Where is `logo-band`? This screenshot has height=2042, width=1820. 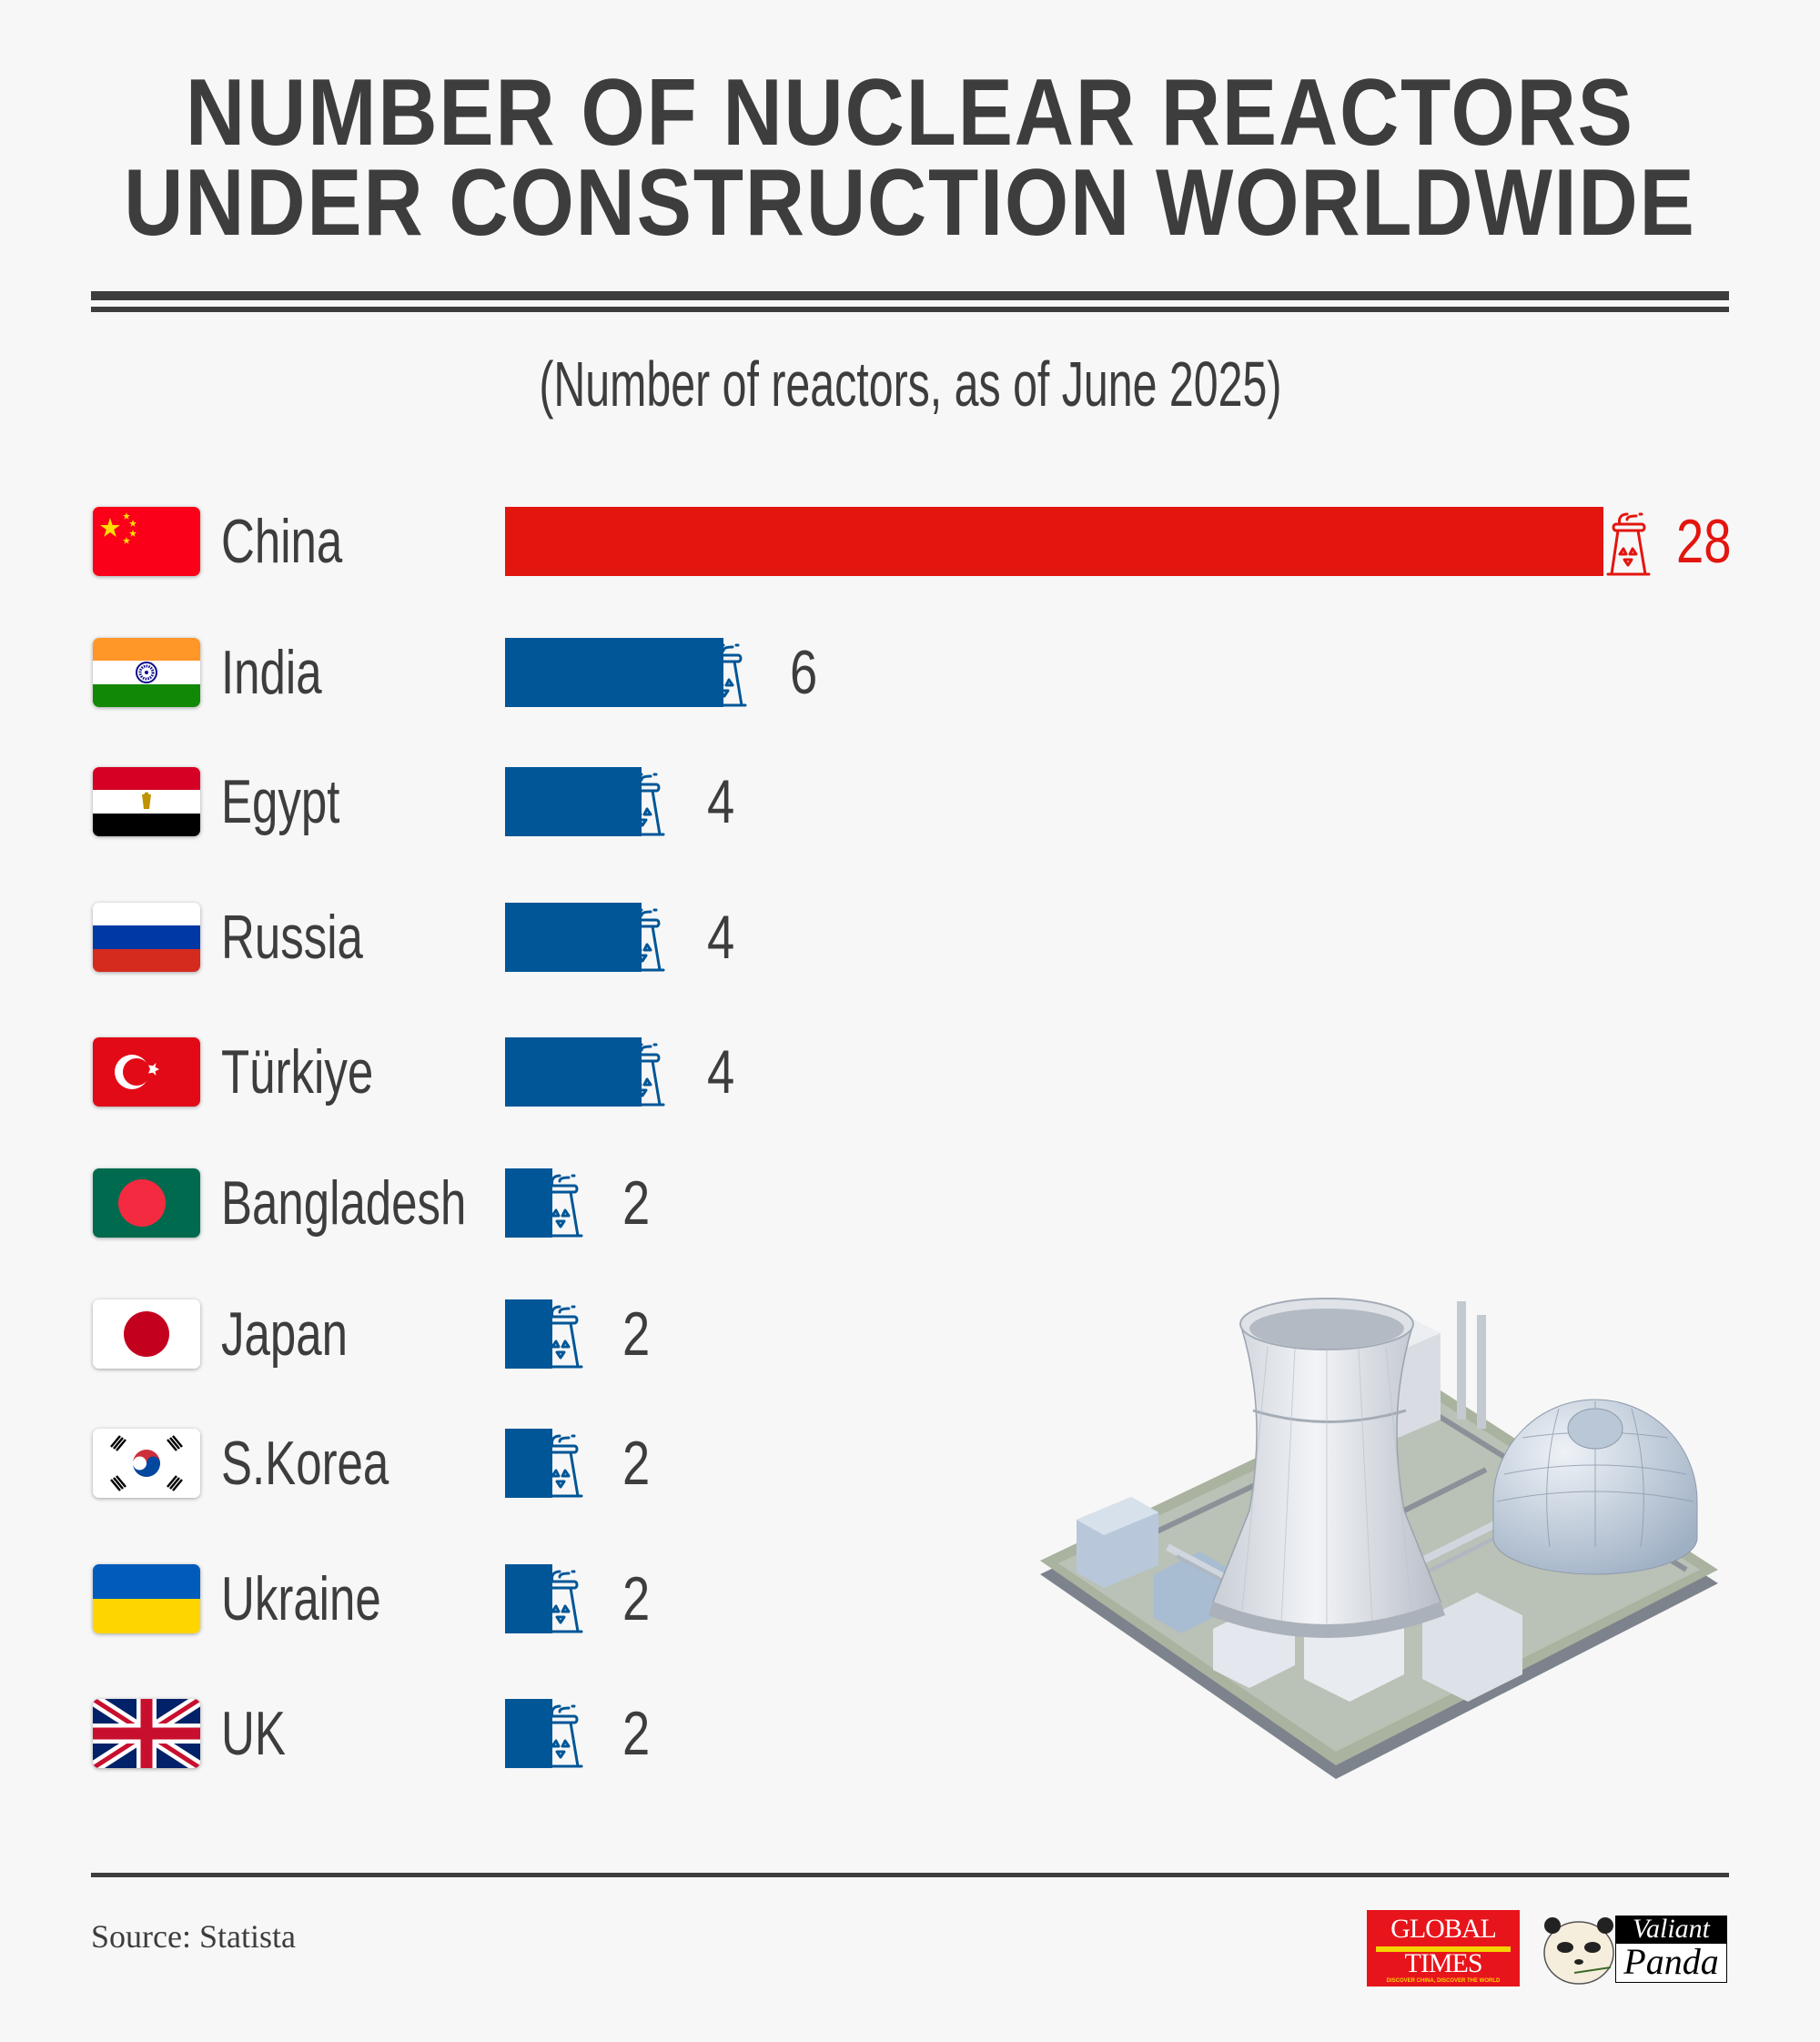 logo-band is located at coordinates (1443, 1949).